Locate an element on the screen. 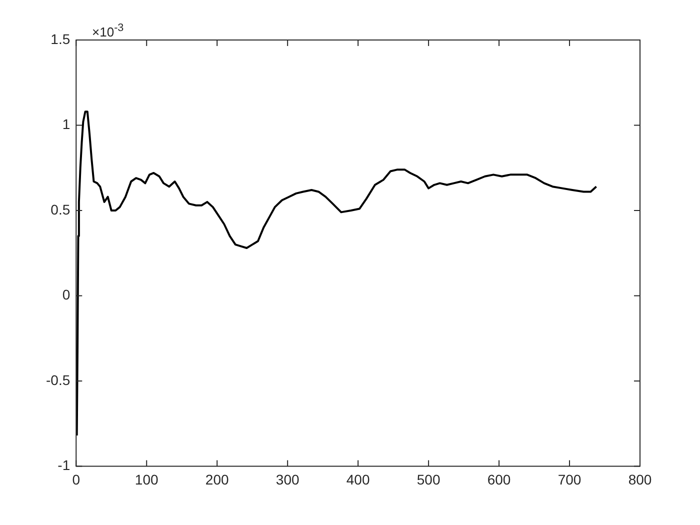 The image size is (700, 525). x-tick-label: 600 is located at coordinates (499, 479).